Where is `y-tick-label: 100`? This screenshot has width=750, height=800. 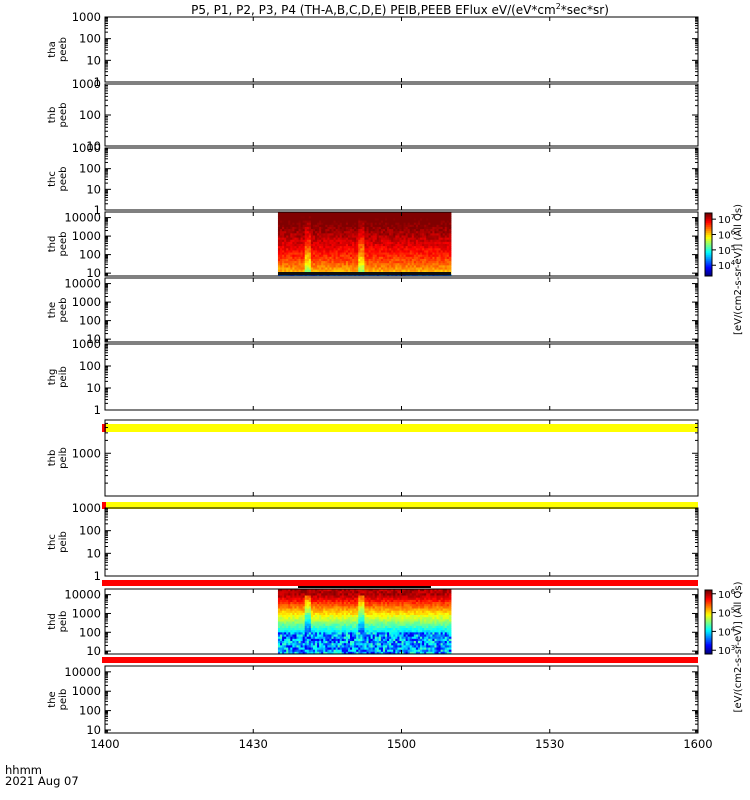 y-tick-label: 100 is located at coordinates (90, 169).